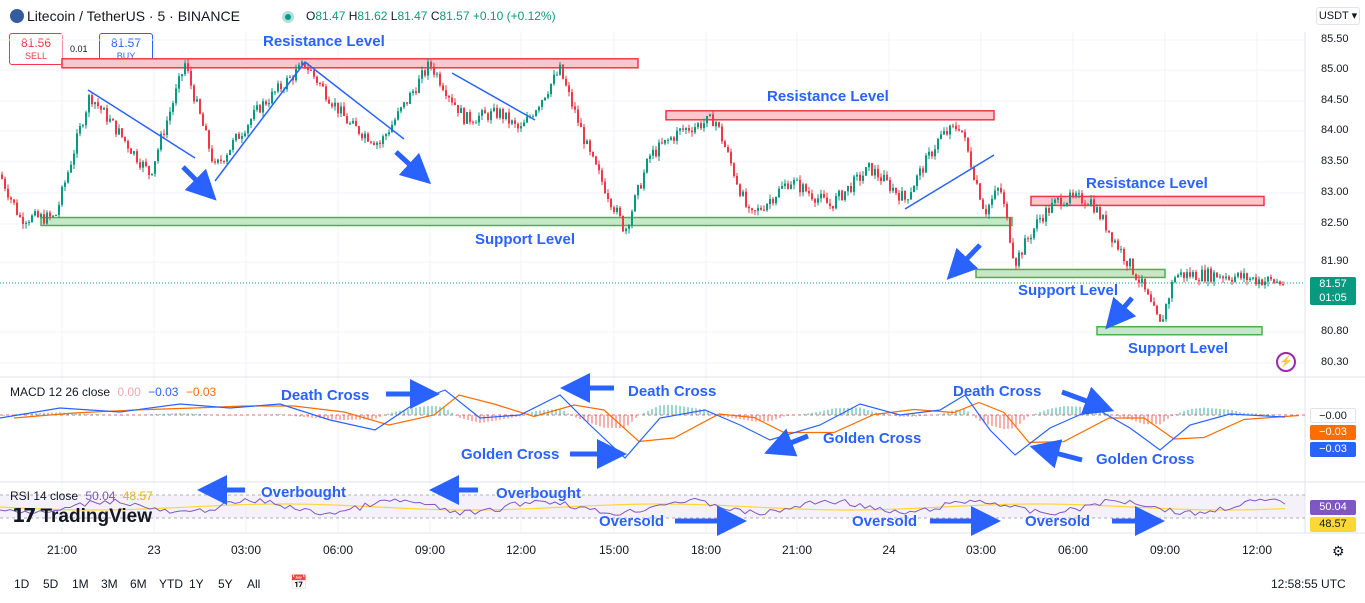  Describe the element at coordinates (538, 493) in the screenshot. I see `overbought-label: Overbought` at that location.